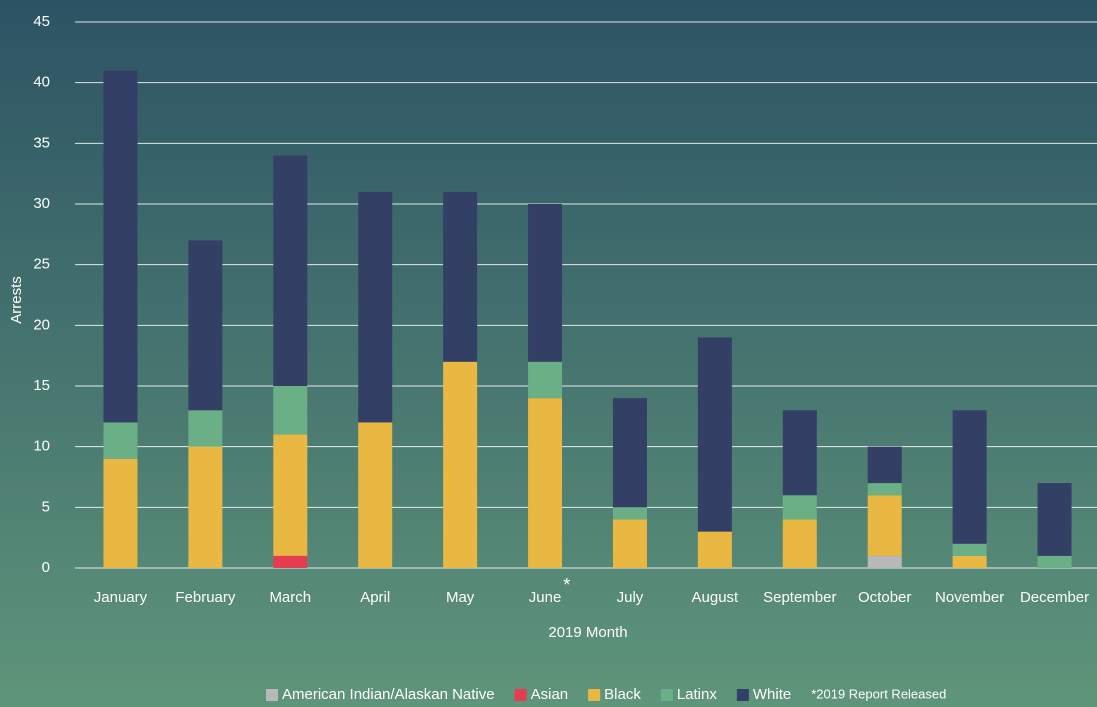 This screenshot has height=707, width=1097. Describe the element at coordinates (884, 597) in the screenshot. I see `x-tick-label: October` at that location.